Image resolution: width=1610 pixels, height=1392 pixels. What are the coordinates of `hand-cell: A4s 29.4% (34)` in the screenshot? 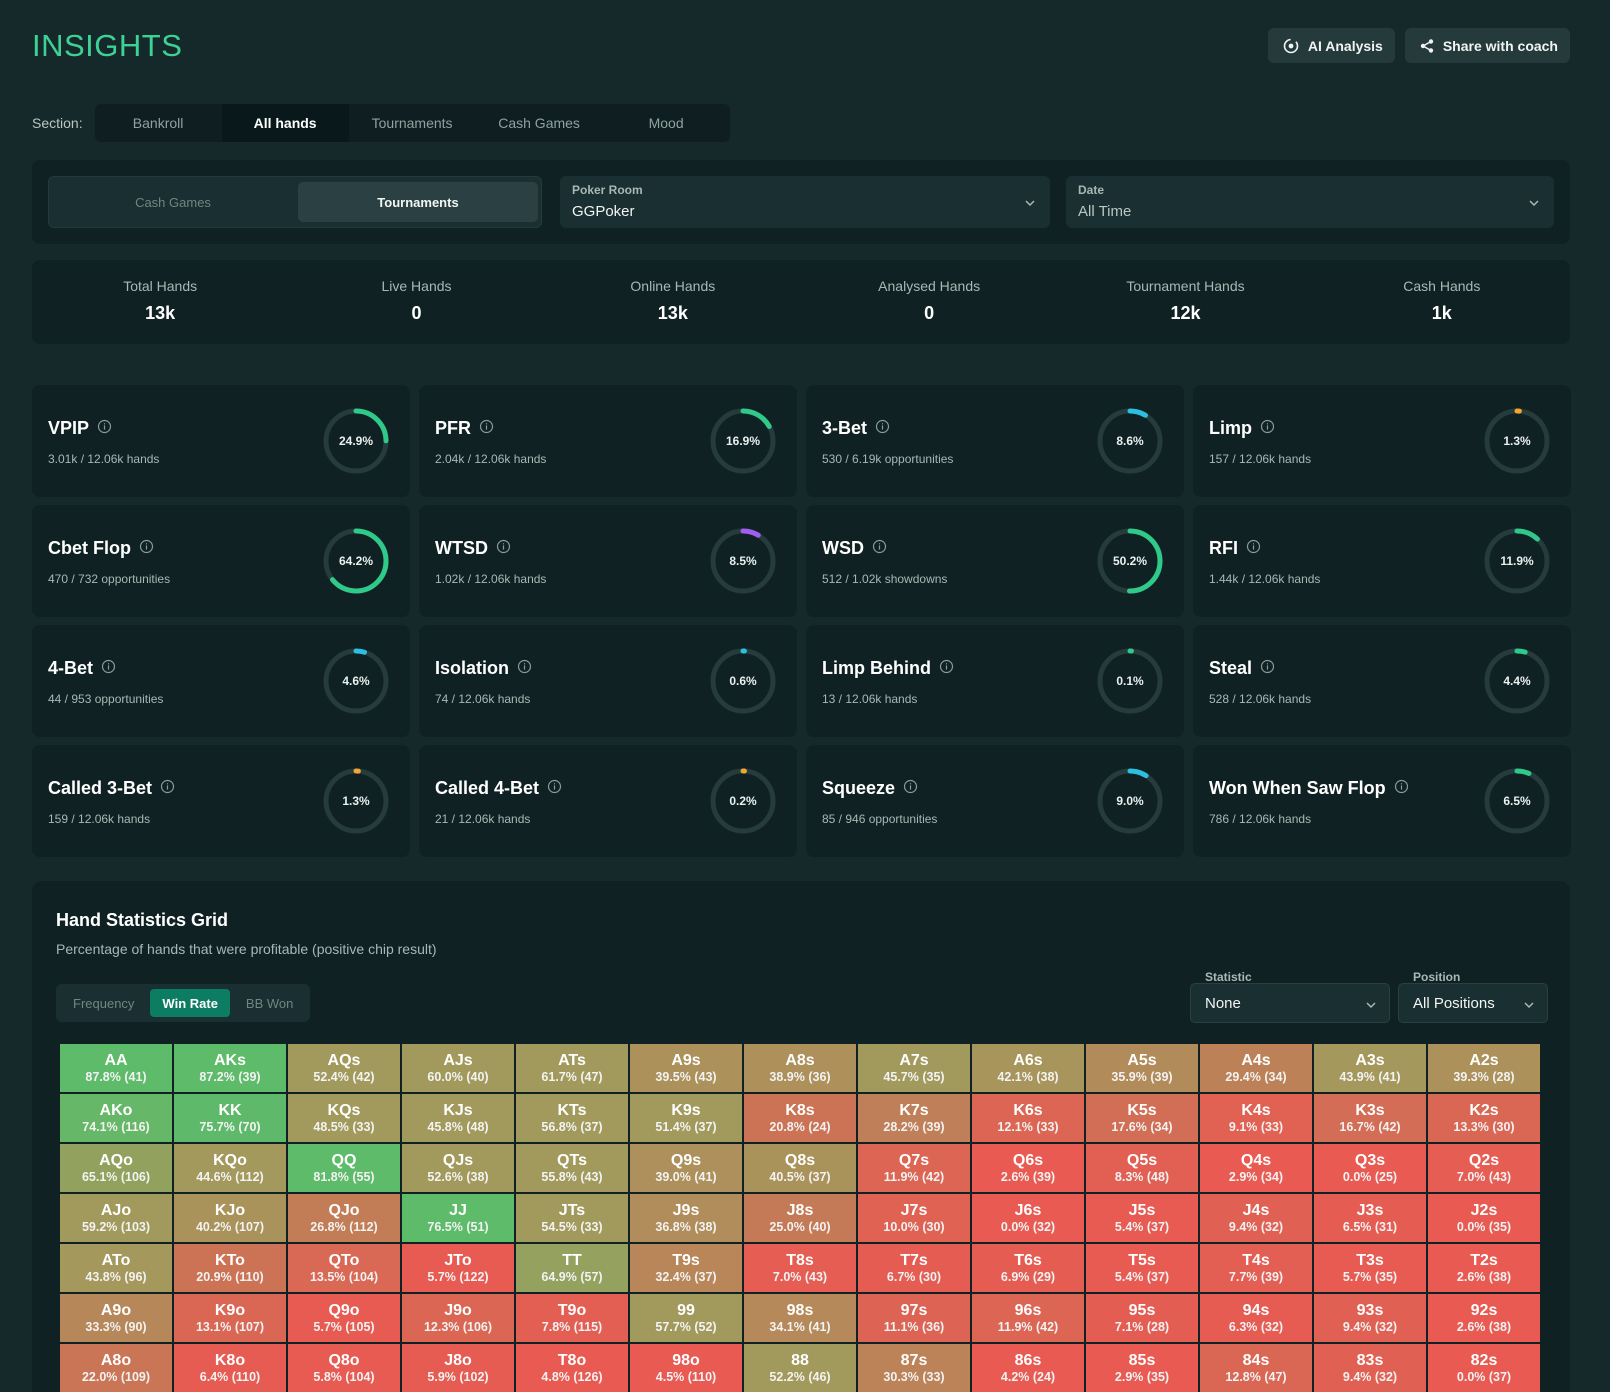 It's located at (1256, 1068).